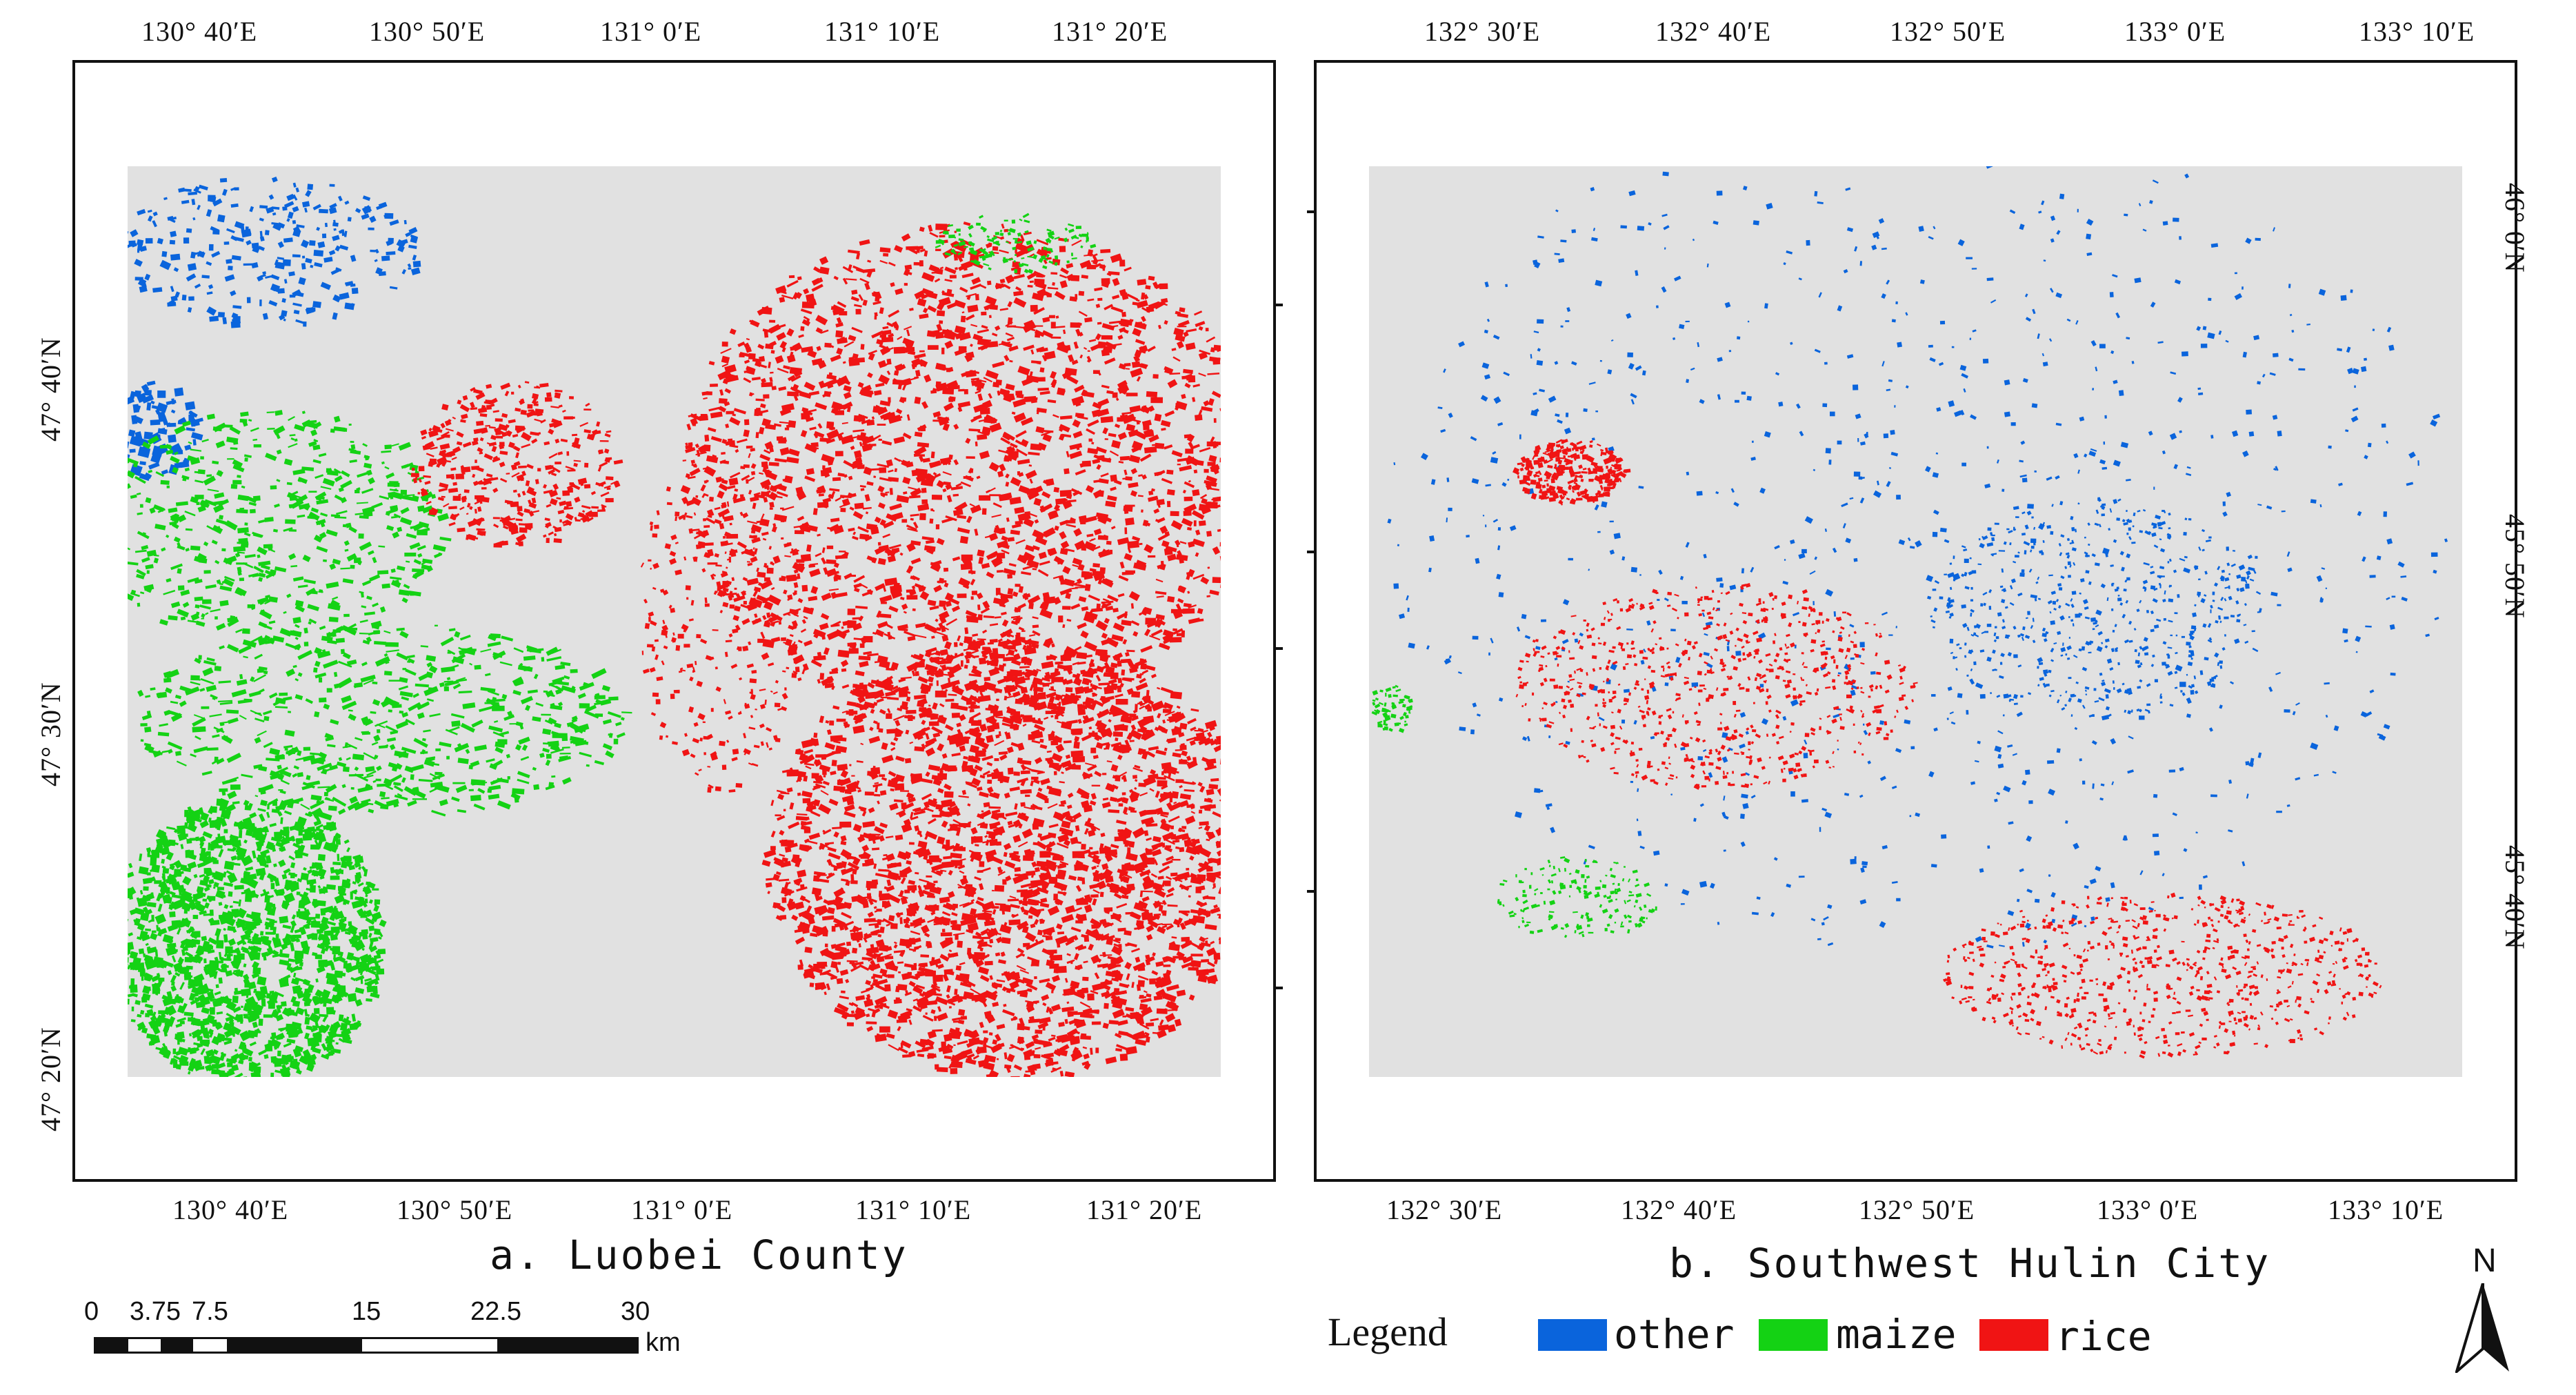 This screenshot has width=2576, height=1395. What do you see at coordinates (210, 1311) in the screenshot?
I see `scale-bar-label: 7.5` at bounding box center [210, 1311].